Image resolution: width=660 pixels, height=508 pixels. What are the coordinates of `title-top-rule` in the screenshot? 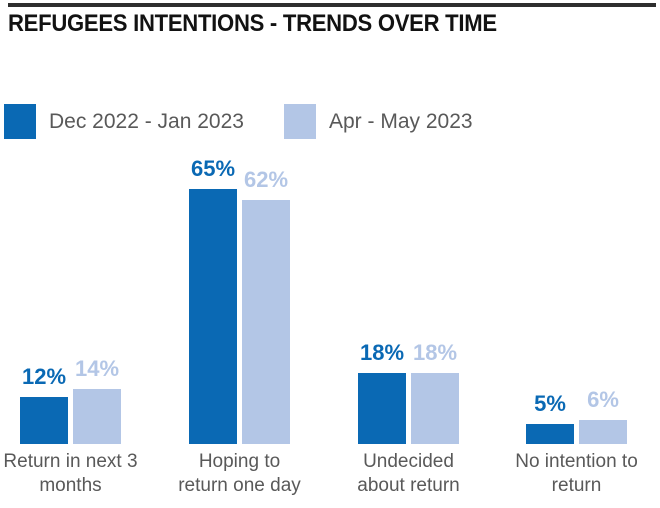 It's located at (332, 5).